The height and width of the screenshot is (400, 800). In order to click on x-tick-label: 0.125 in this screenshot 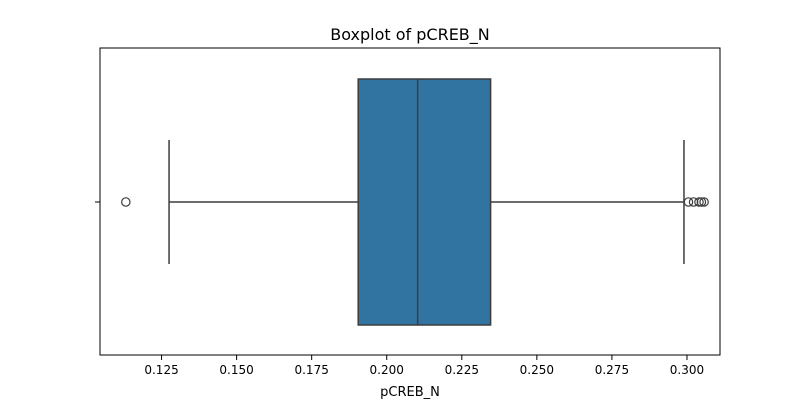, I will do `click(161, 370)`.